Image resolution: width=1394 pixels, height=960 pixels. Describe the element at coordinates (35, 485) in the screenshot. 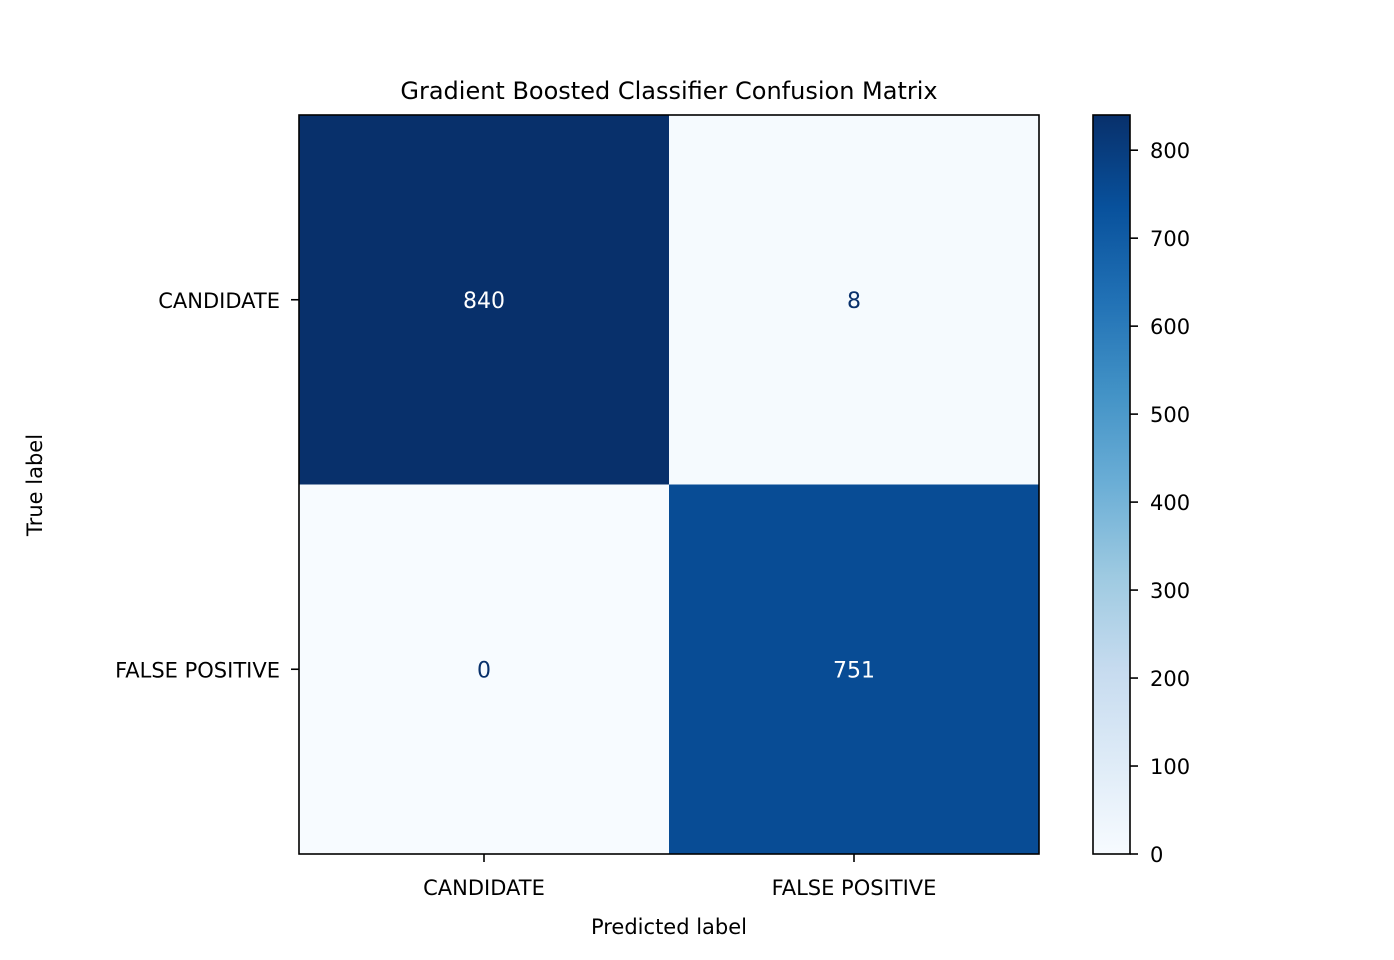

I see `y-axis-label: True label` at that location.